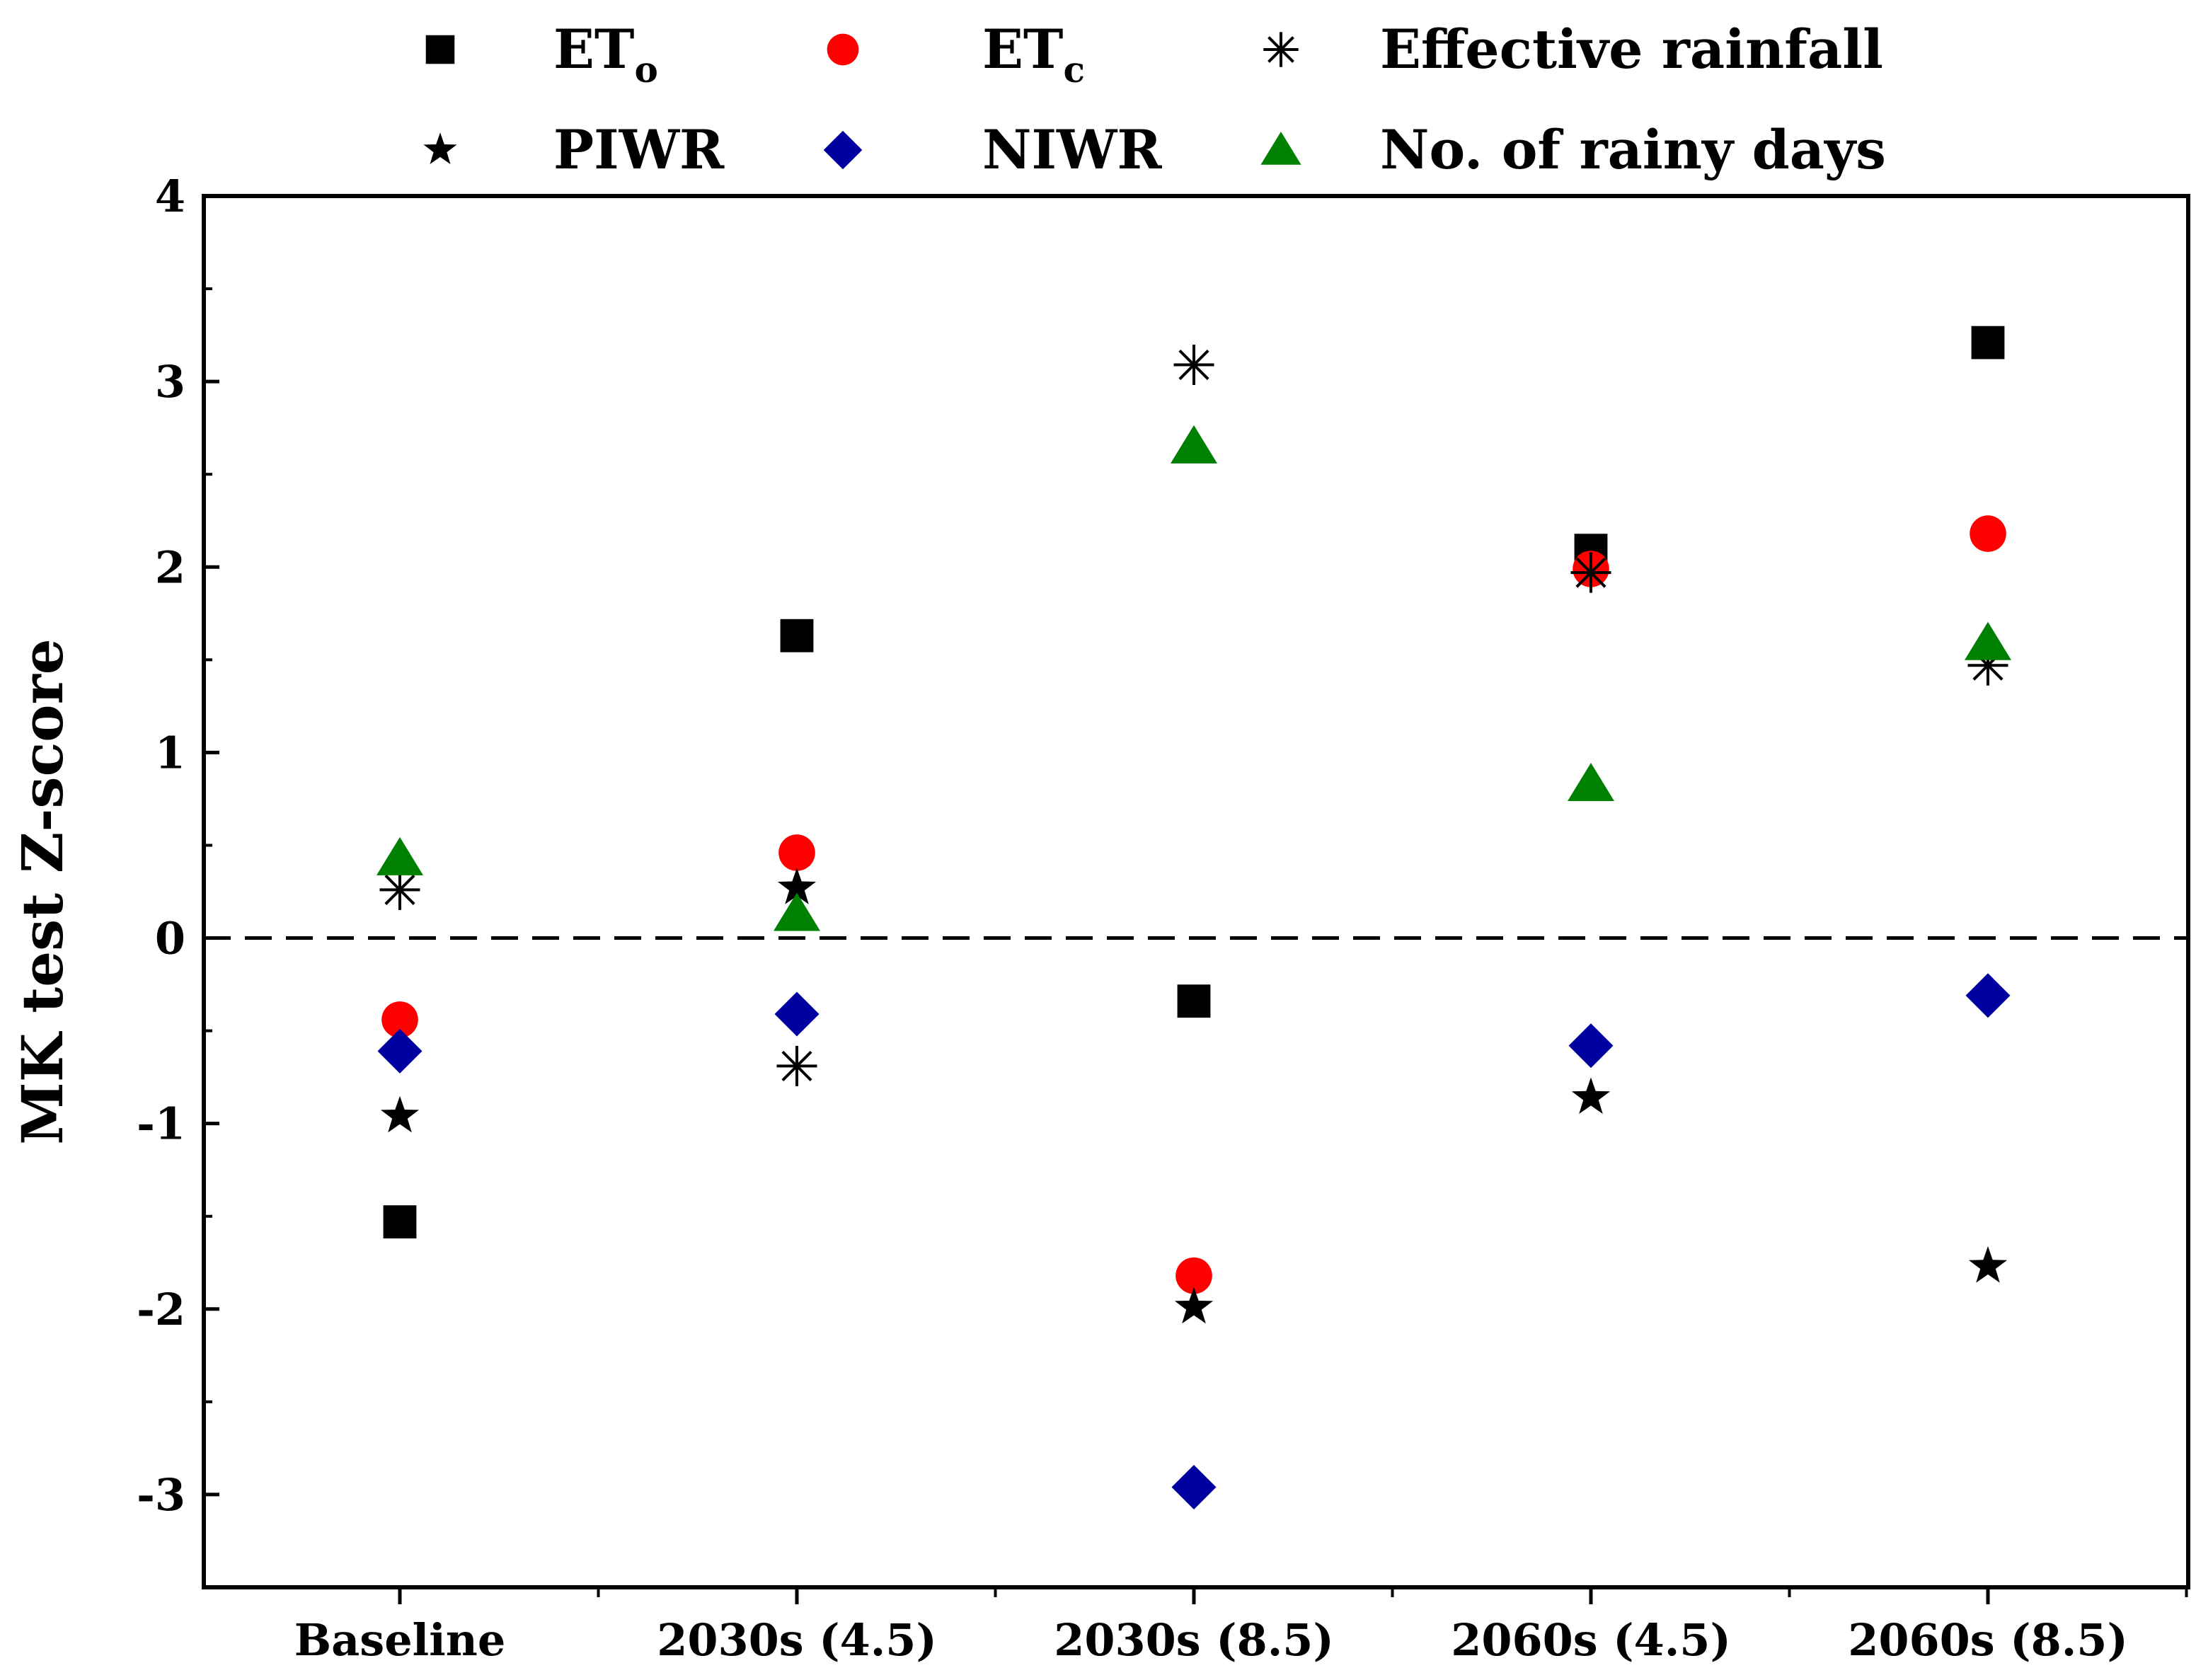 This screenshot has height=1680, width=2196. Describe the element at coordinates (161, 1124) in the screenshot. I see `y-tick-label: -1` at that location.